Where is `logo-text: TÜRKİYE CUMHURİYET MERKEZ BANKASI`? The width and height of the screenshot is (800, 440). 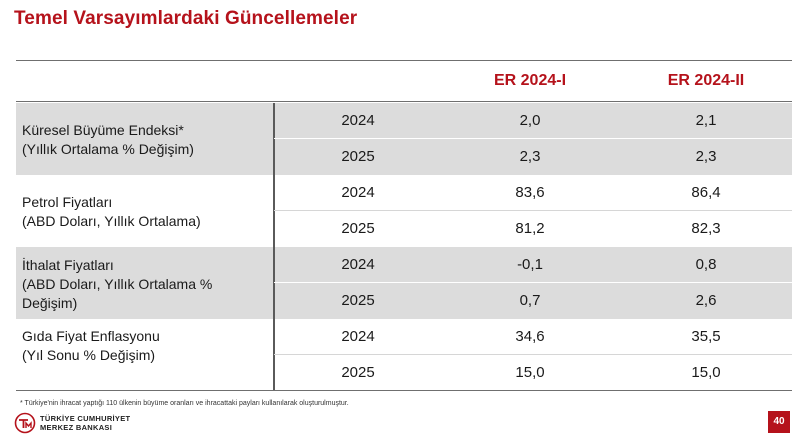 logo-text: TÜRKİYE CUMHURİYET MERKEZ BANKASI is located at coordinates (85, 423).